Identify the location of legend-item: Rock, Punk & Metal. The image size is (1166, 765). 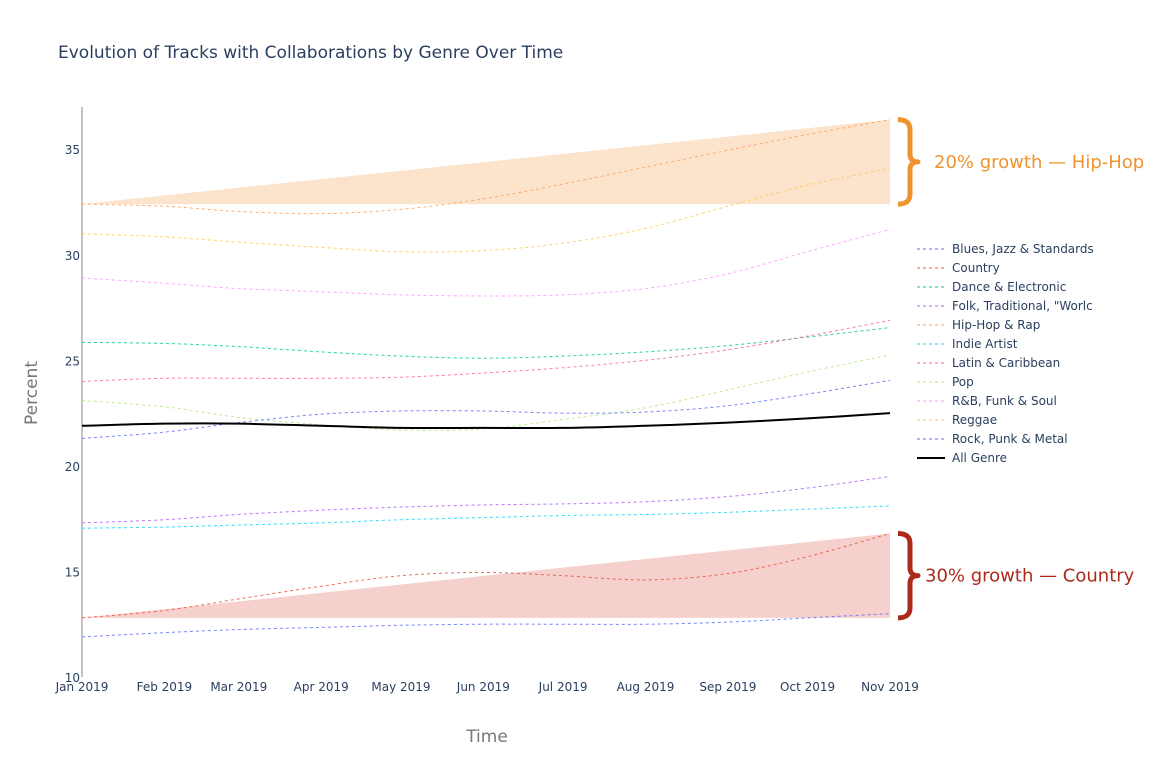
(992, 439).